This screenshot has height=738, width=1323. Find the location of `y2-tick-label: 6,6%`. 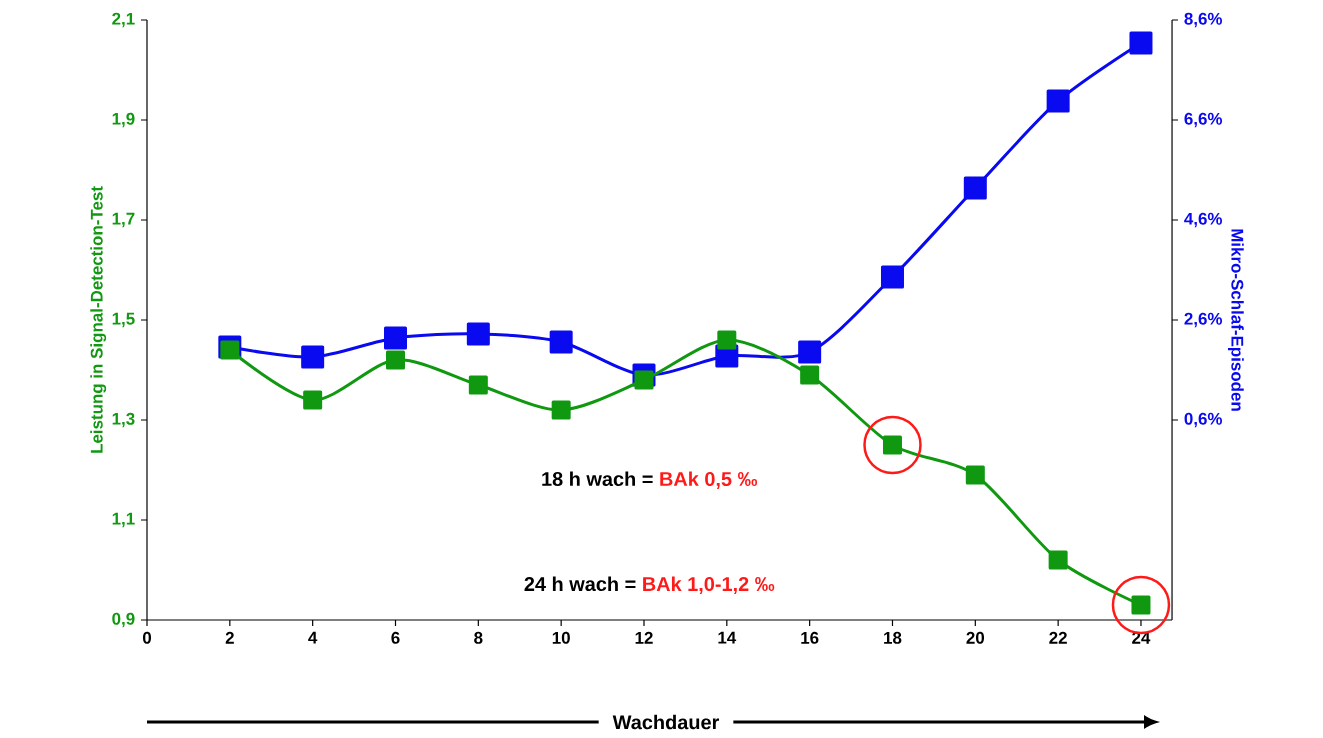

y2-tick-label: 6,6% is located at coordinates (1203, 120).